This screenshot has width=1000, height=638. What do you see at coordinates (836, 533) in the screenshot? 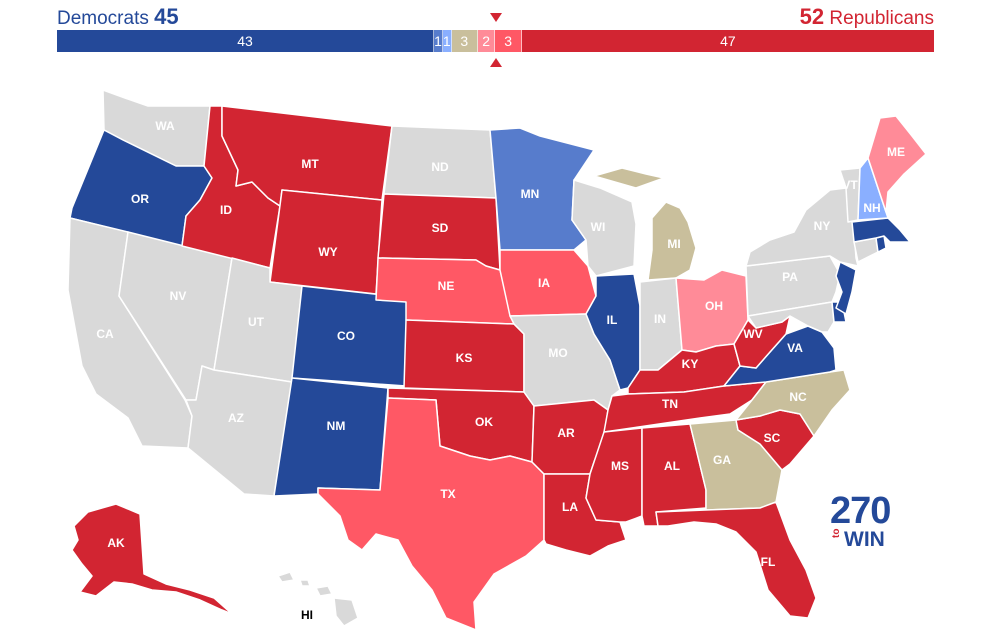
I see `logo-to: to` at bounding box center [836, 533].